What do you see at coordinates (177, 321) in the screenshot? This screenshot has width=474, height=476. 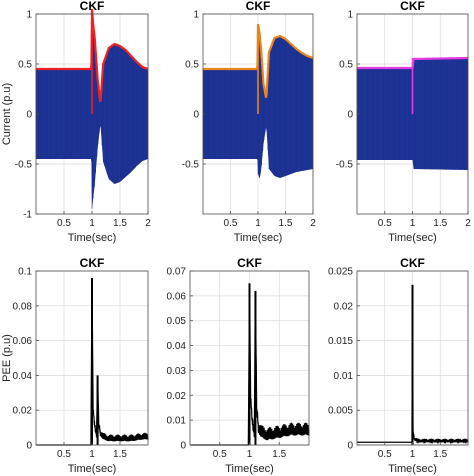 I see `y-tick-label: 0.05` at bounding box center [177, 321].